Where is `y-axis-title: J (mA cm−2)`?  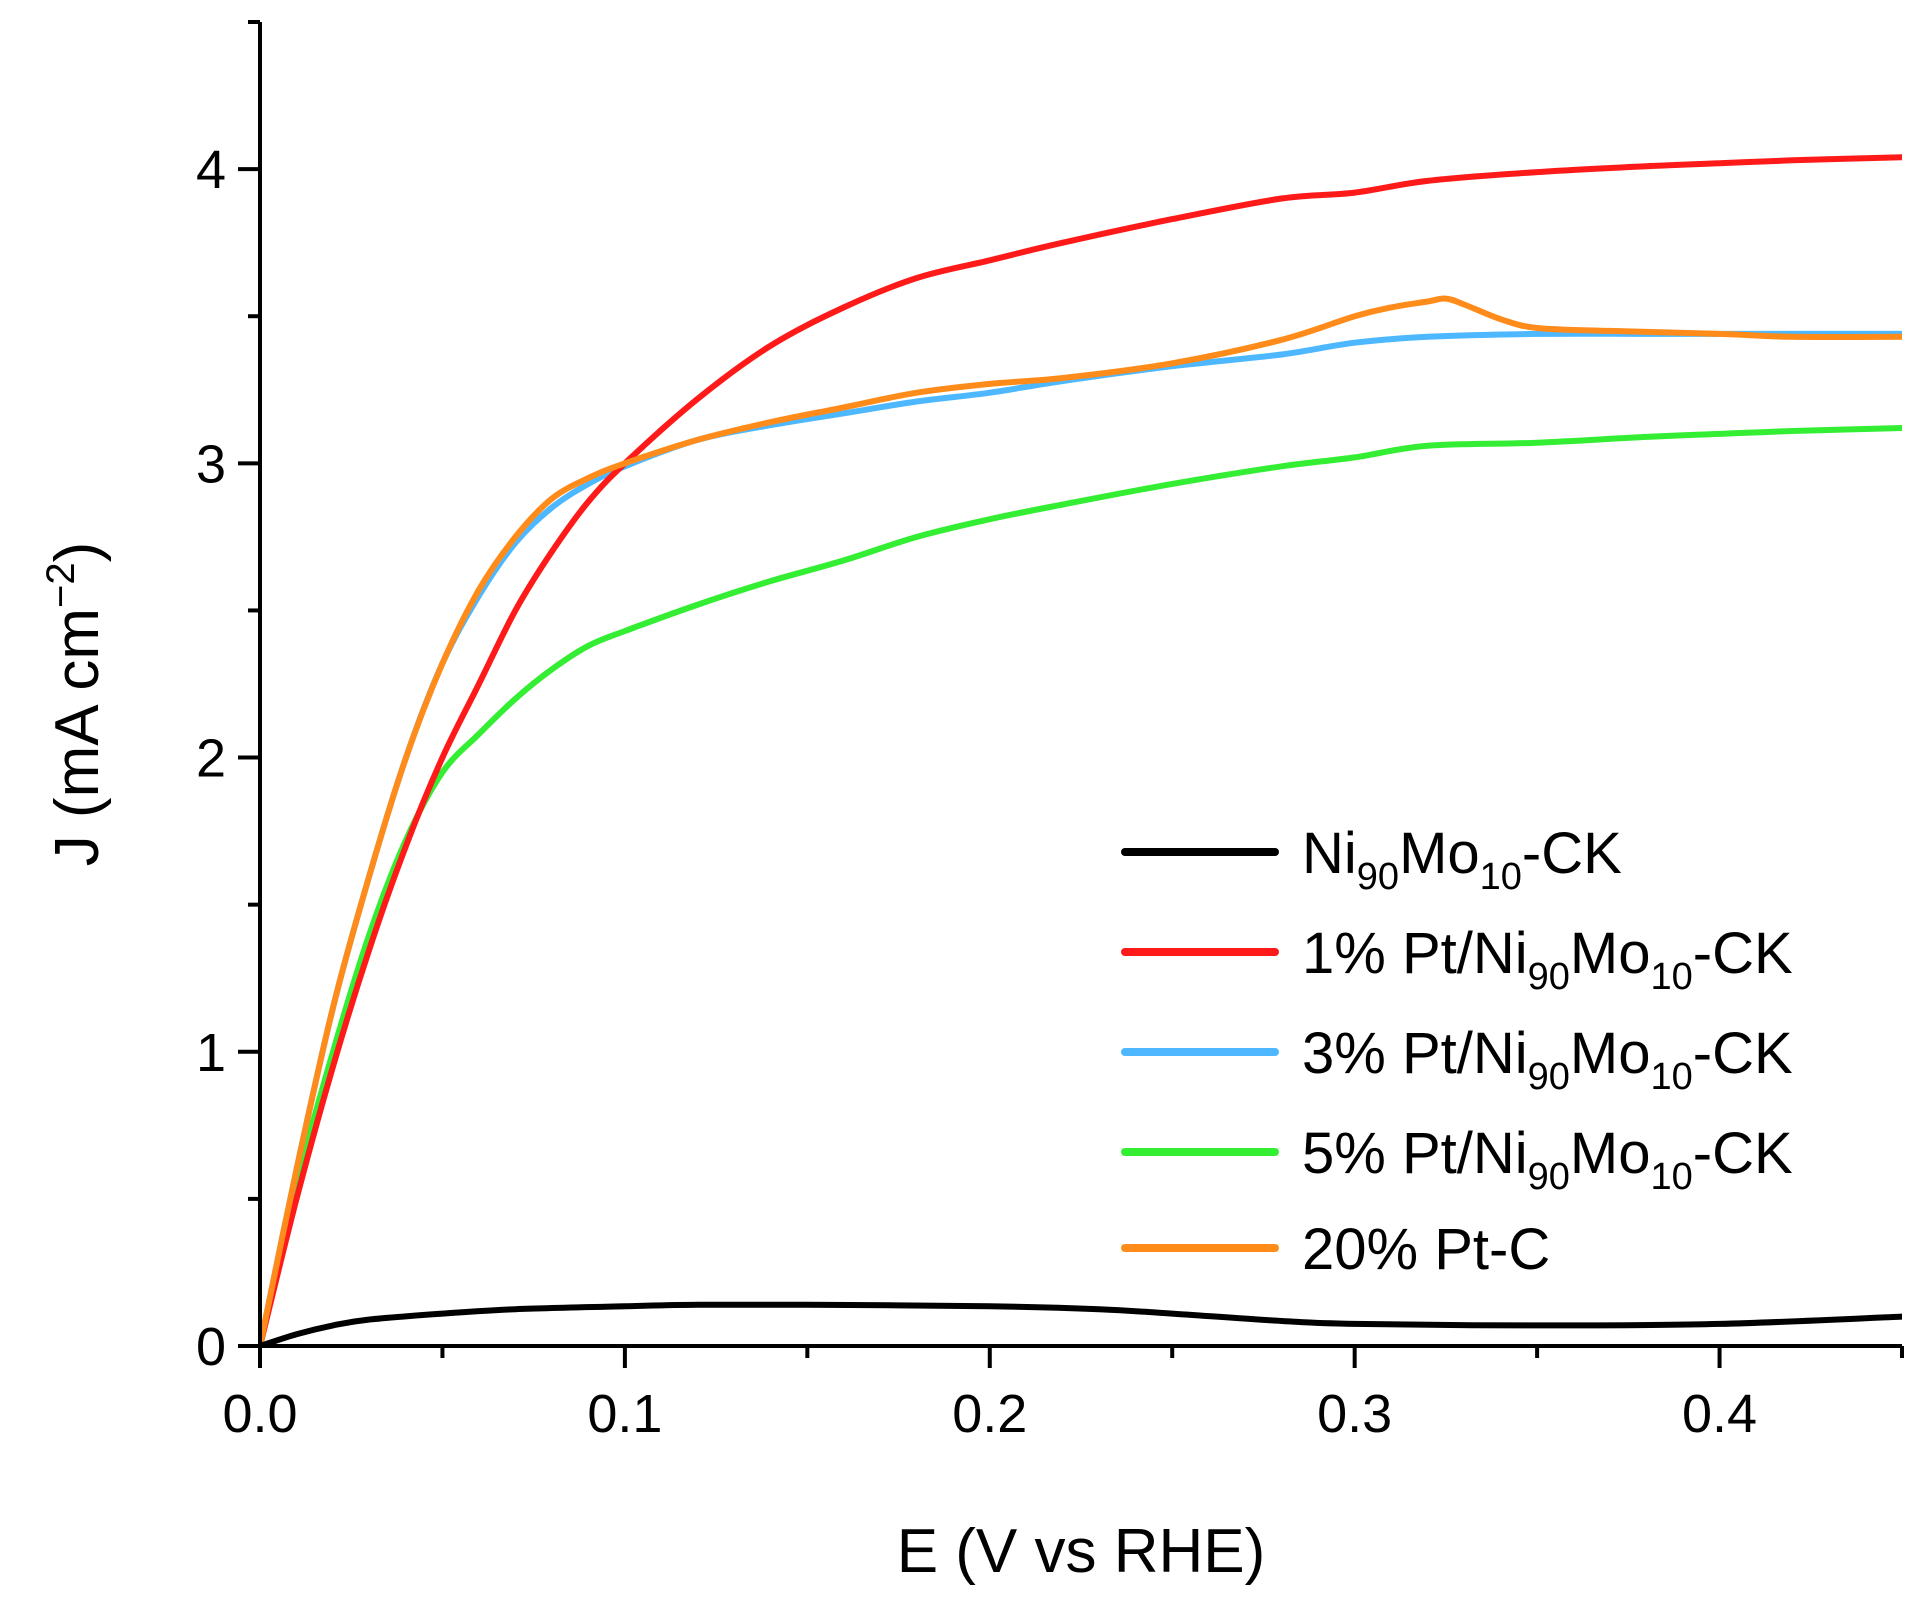 y-axis-title: J (mA cm−2) is located at coordinates (75, 704).